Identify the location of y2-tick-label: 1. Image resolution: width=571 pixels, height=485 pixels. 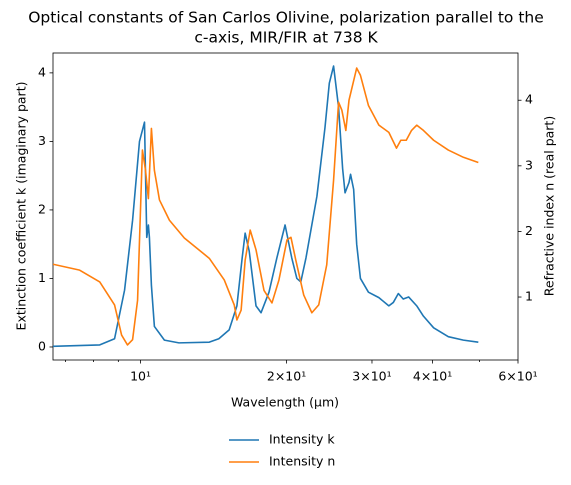
(529, 296).